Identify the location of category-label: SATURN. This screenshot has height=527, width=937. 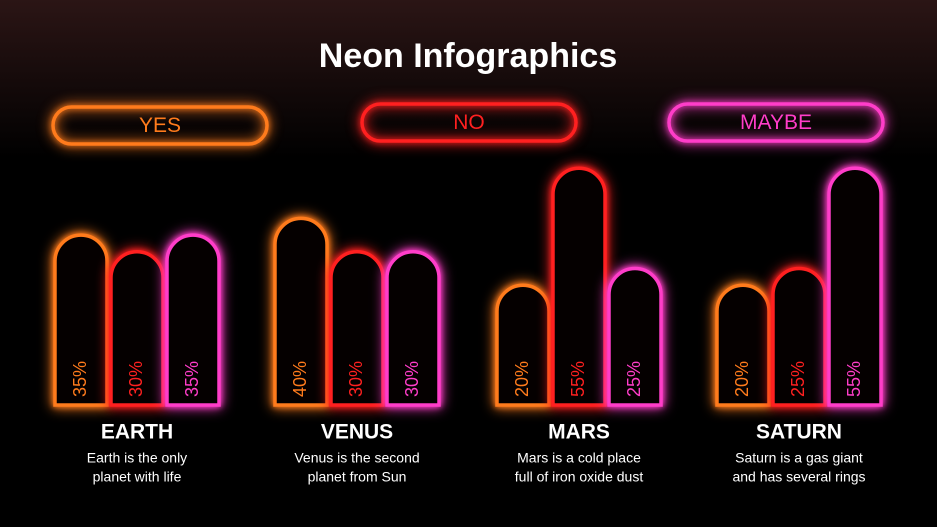
(799, 432).